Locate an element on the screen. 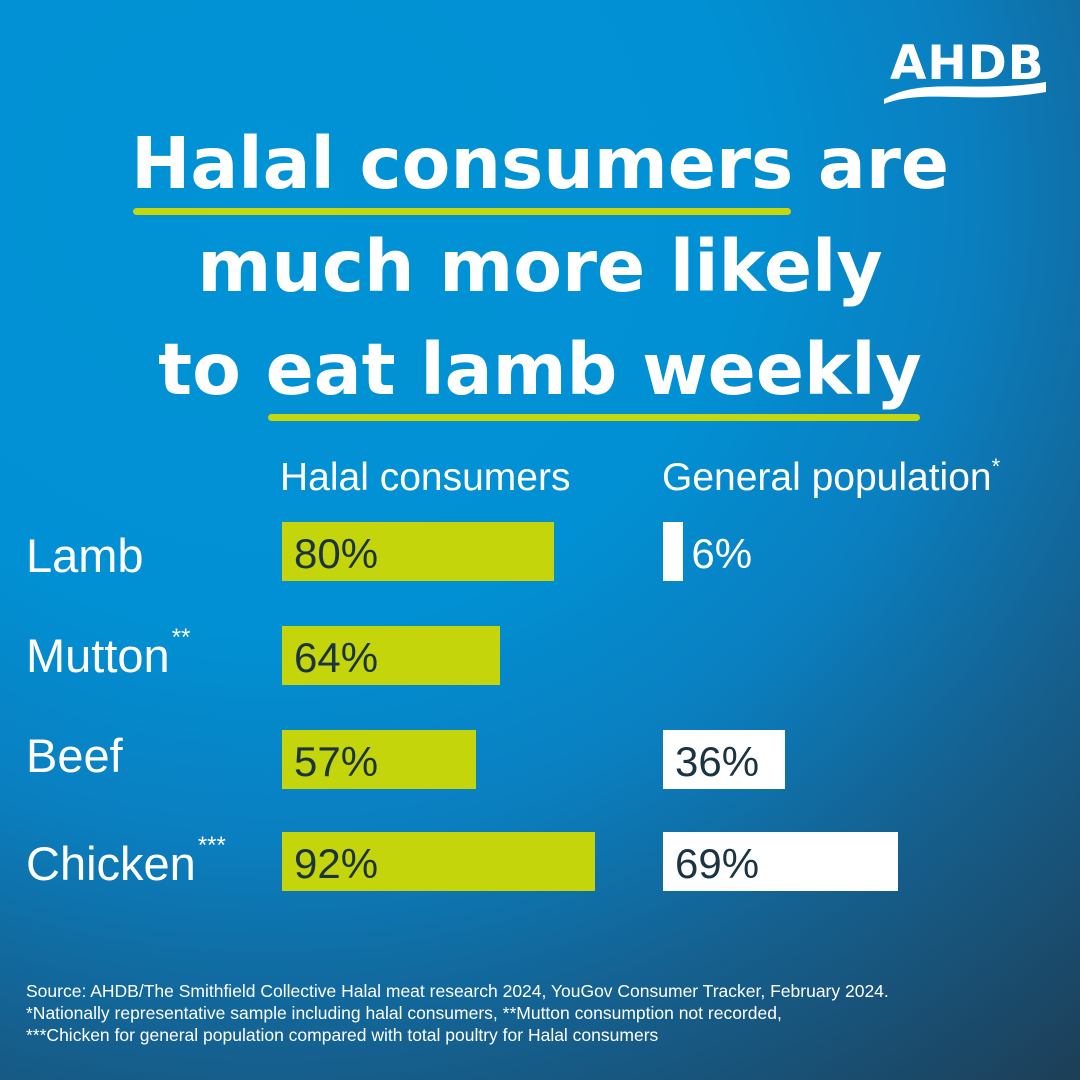  category-footnote-mark: *** is located at coordinates (211, 845).